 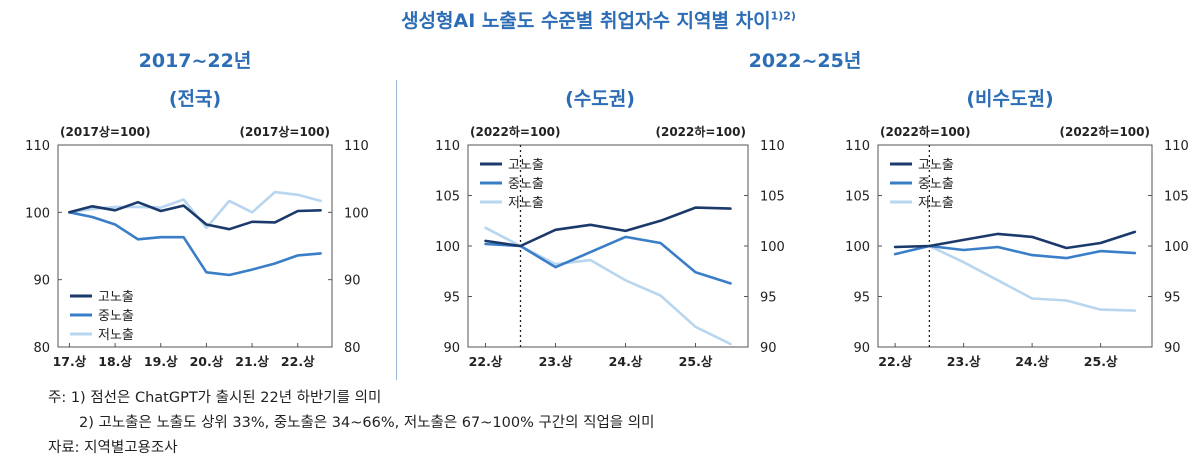 What do you see at coordinates (195, 215) in the screenshot?
I see `panel-1-series-high-line` at bounding box center [195, 215].